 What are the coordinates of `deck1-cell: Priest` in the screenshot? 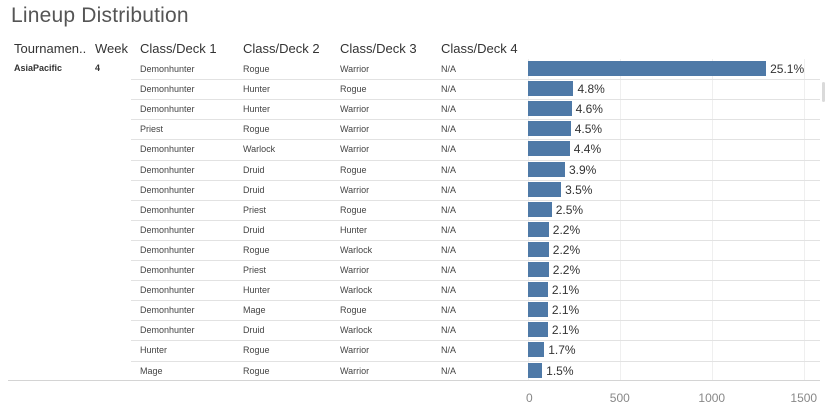 It's located at (152, 129).